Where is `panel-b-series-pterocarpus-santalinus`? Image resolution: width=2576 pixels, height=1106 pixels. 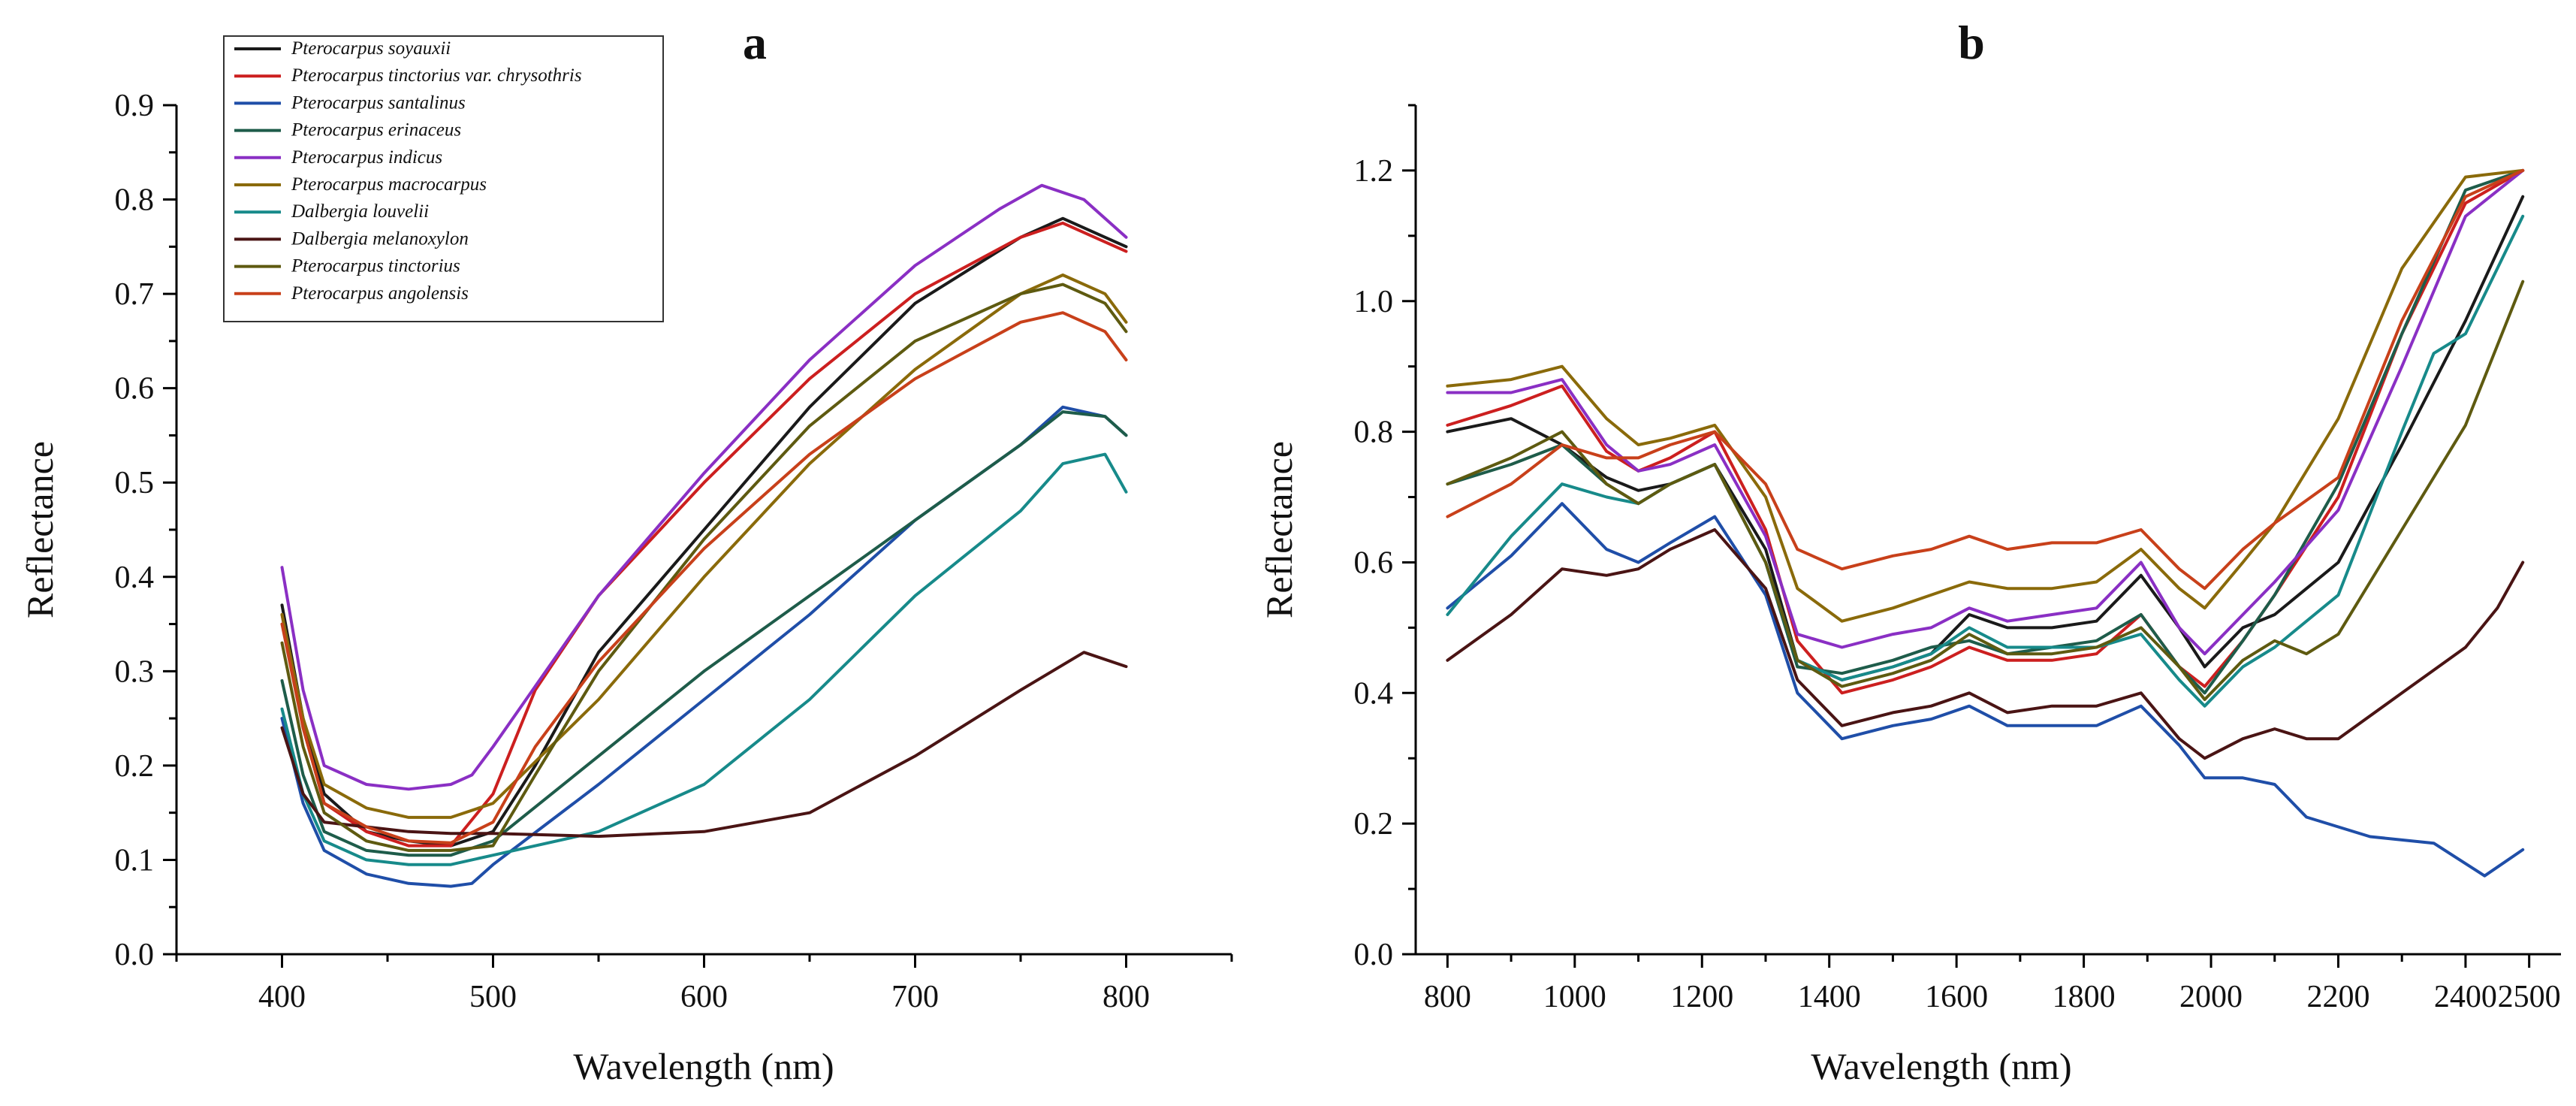 panel-b-series-pterocarpus-santalinus is located at coordinates (1986, 690).